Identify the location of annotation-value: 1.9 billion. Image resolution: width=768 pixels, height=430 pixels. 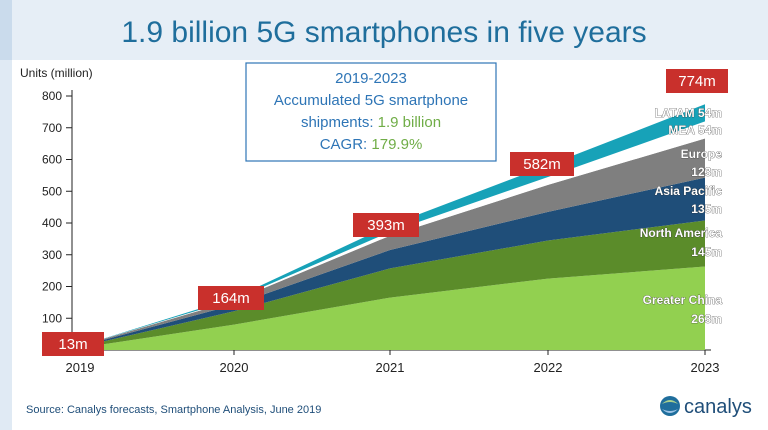
(409, 122).